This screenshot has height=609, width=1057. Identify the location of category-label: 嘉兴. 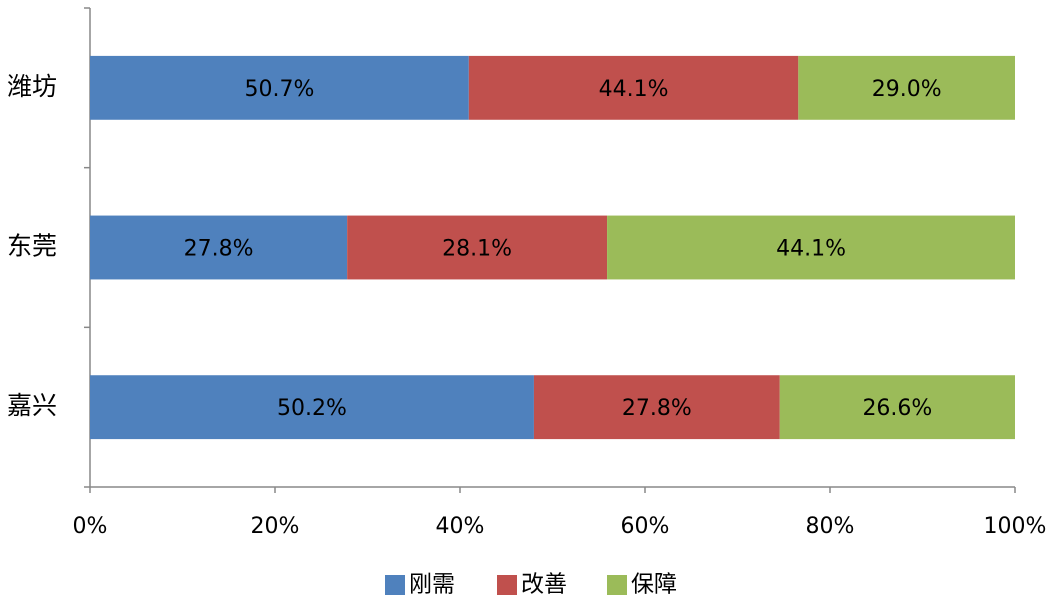
(32, 405).